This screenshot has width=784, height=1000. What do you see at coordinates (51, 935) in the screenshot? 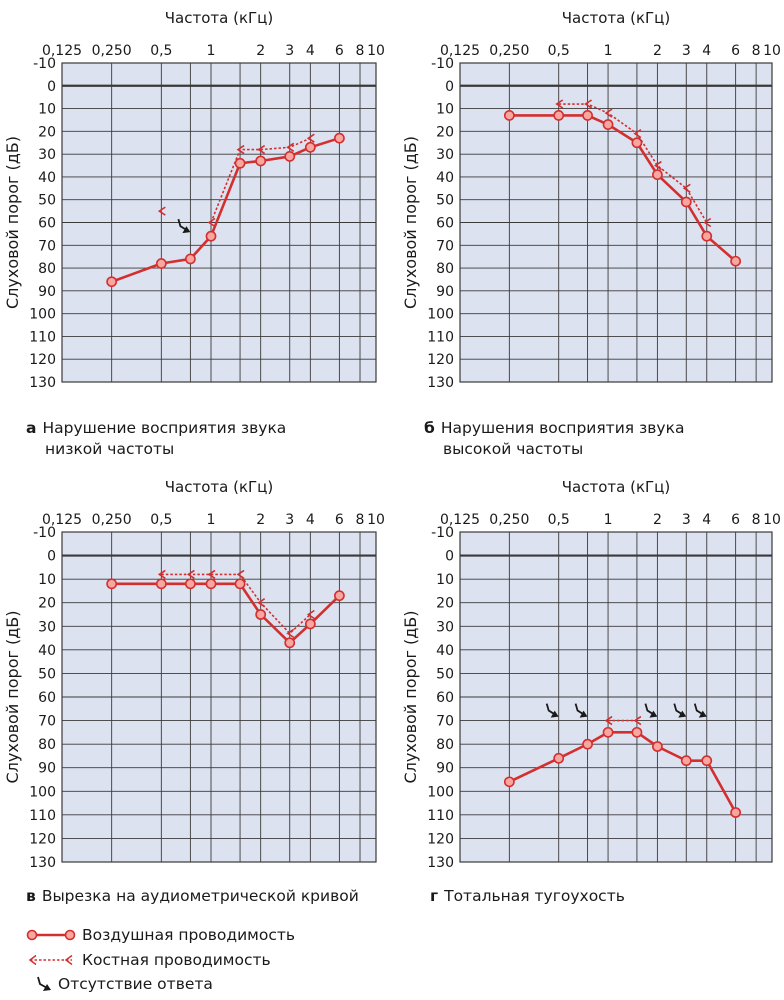
I see `air-conduction-symbol` at bounding box center [51, 935].